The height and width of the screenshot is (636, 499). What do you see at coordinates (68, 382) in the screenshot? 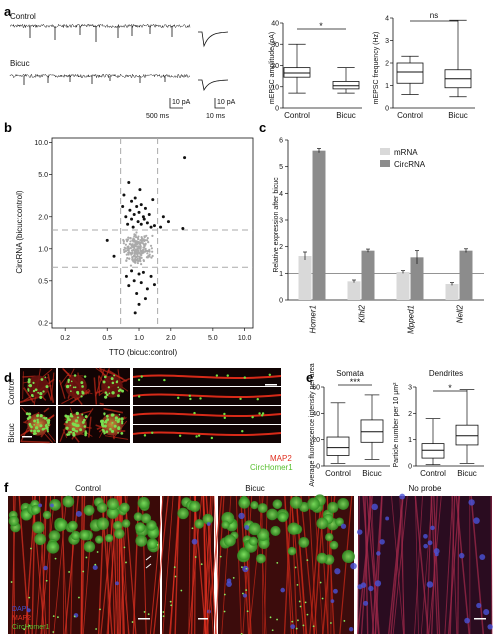
I see `cell-tile-2-circ-puncta` at bounding box center [68, 382].